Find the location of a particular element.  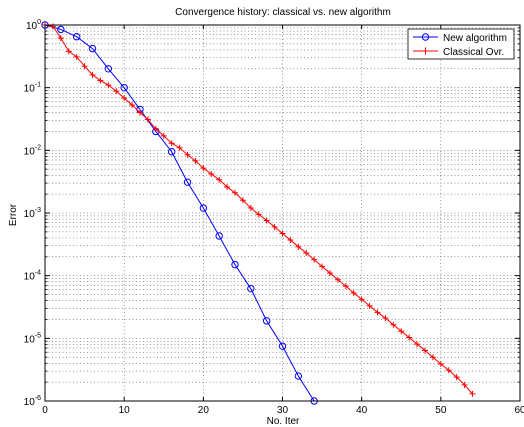

y-tick-label: 10⁻³ is located at coordinates (32, 213).